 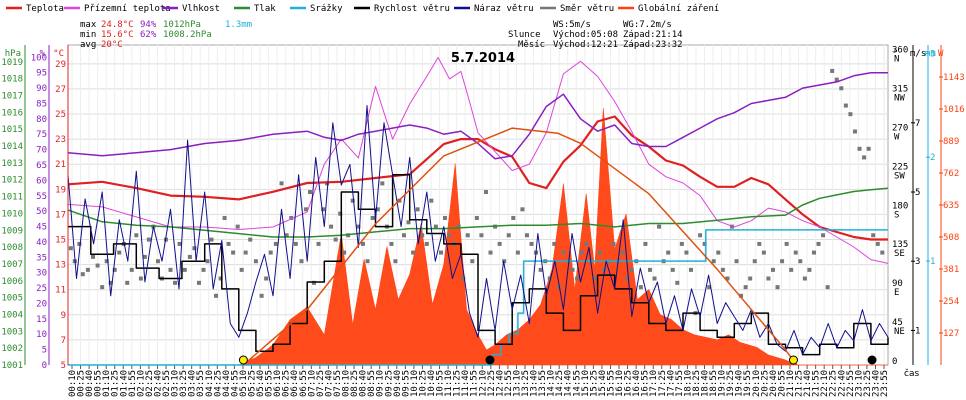 I want to click on y-tick-label-temp: 25, so click(x=60, y=115).